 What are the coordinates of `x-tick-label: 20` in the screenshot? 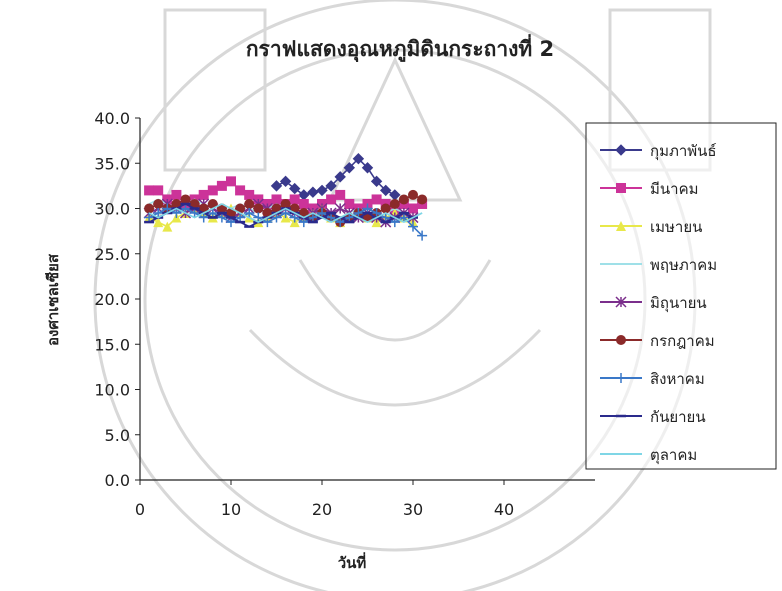 It's located at (322, 509).